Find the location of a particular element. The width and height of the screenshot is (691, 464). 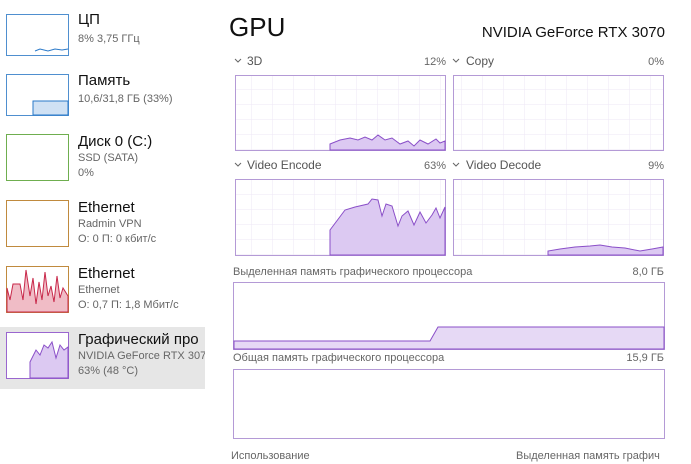

item-name: Графический про is located at coordinates (138, 339).